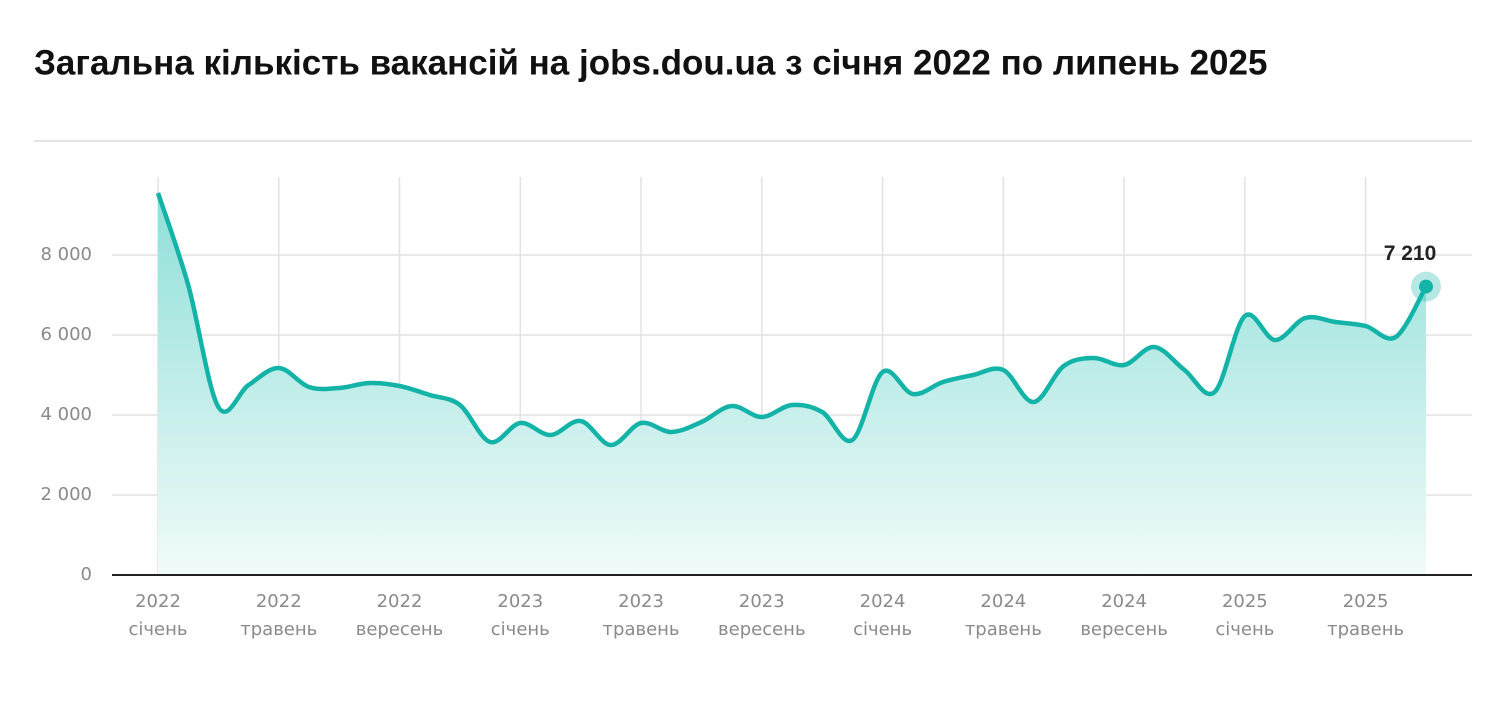 This screenshot has height=705, width=1496. Describe the element at coordinates (1410, 253) in the screenshot. I see `value-label: 7 210` at that location.